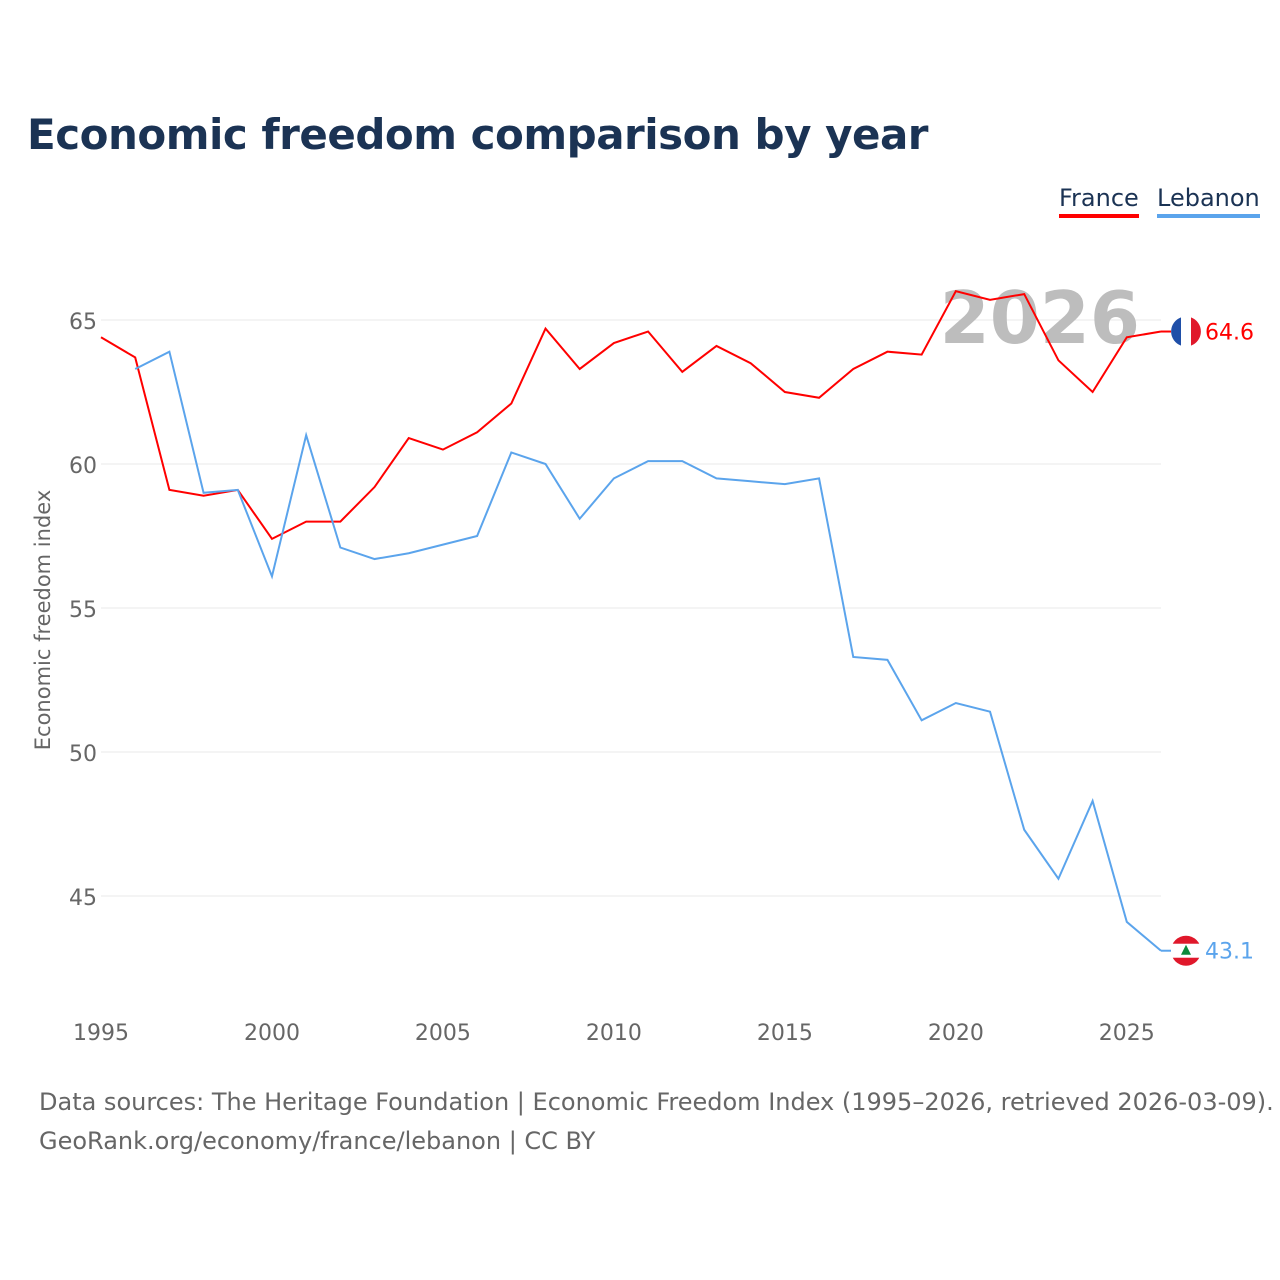 The image size is (1280, 1280). I want to click on x-tick-label: 2010, so click(614, 1033).